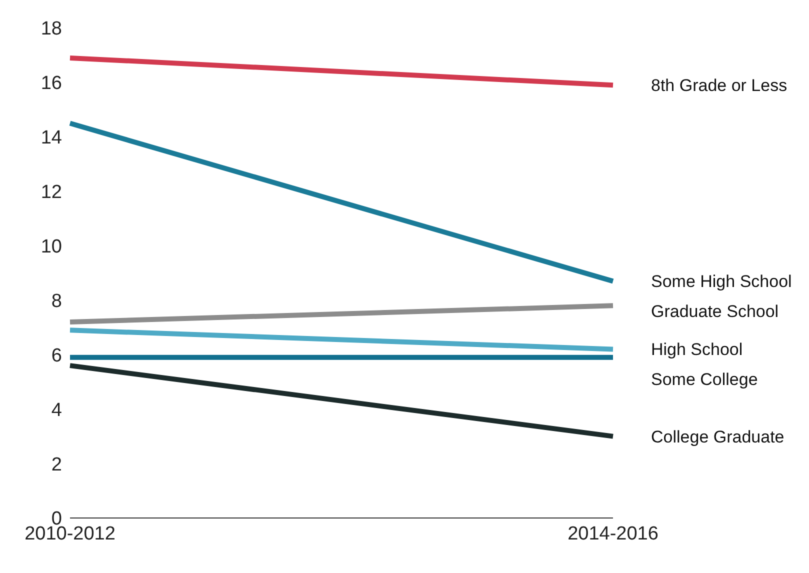 Image resolution: width=809 pixels, height=573 pixels. I want to click on y-tick-label: 4, so click(56, 410).